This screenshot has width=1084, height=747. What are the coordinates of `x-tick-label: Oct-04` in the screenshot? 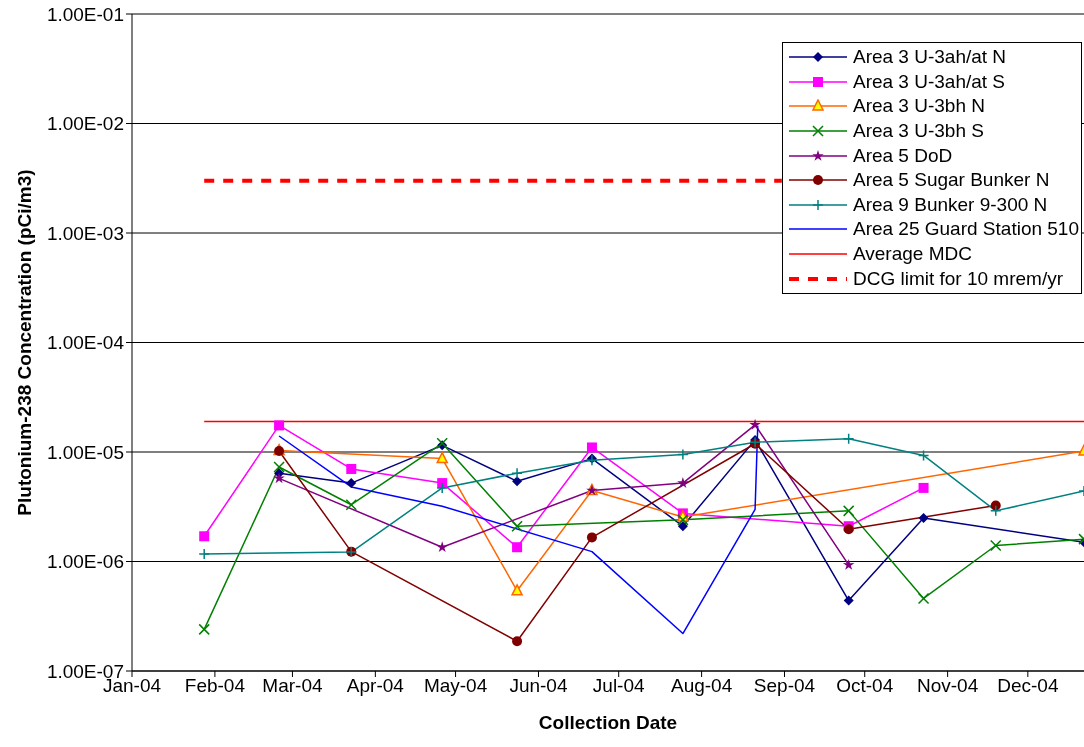 It's located at (865, 686).